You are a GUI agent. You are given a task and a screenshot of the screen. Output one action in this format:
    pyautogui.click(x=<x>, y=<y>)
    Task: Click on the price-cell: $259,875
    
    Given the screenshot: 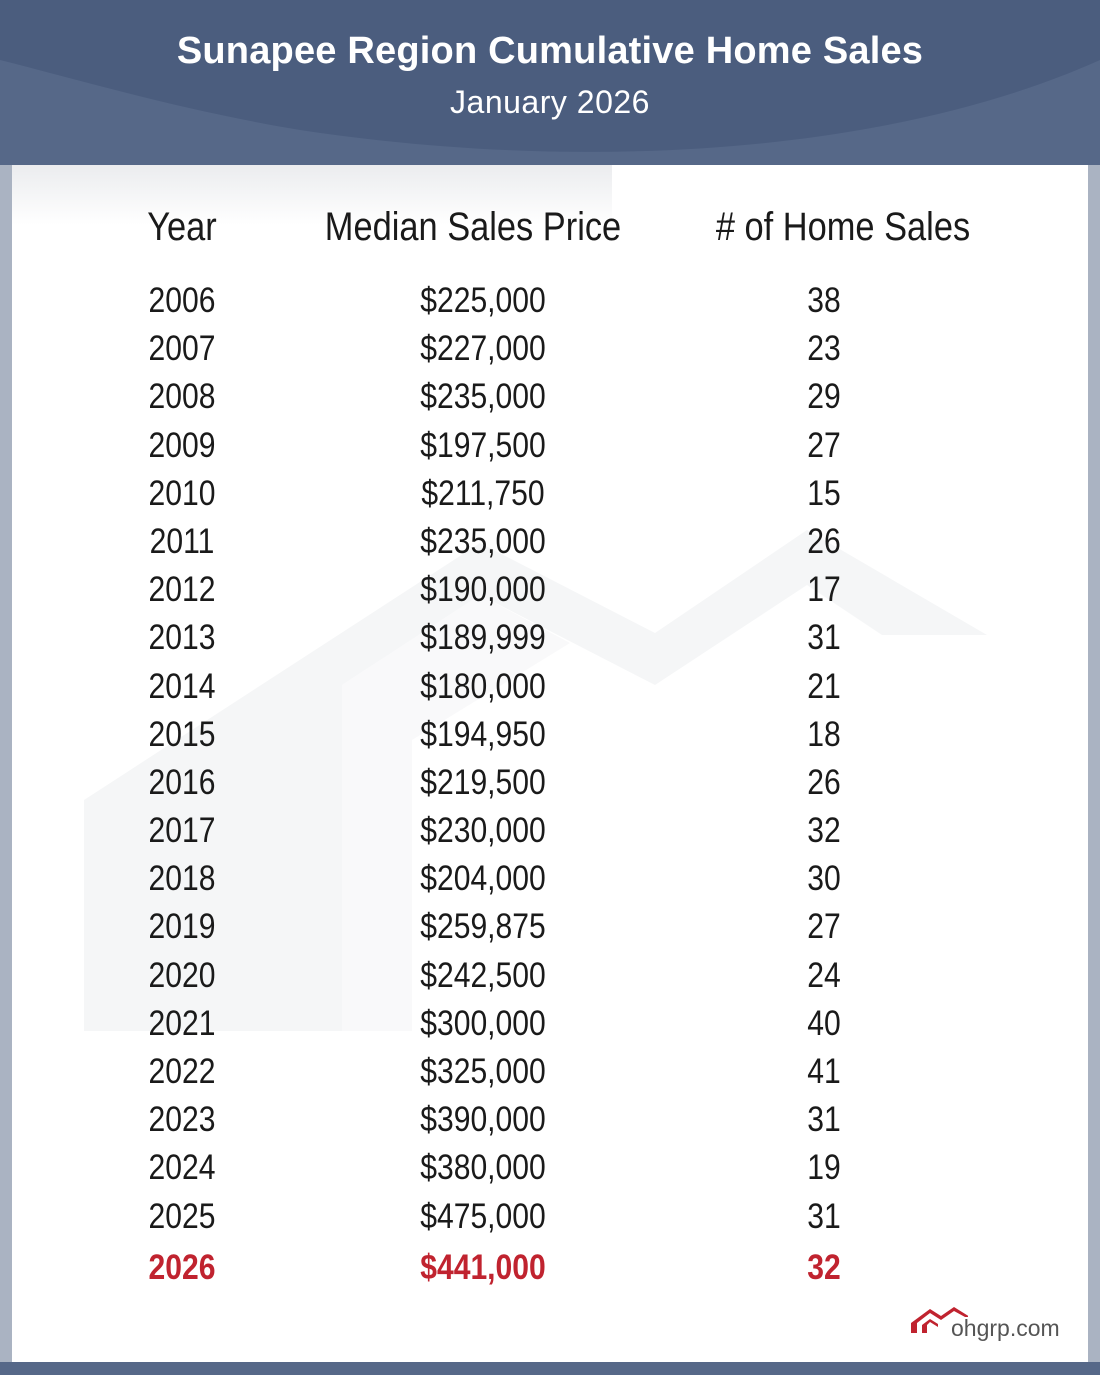 What is the action you would take?
    pyautogui.click(x=483, y=927)
    